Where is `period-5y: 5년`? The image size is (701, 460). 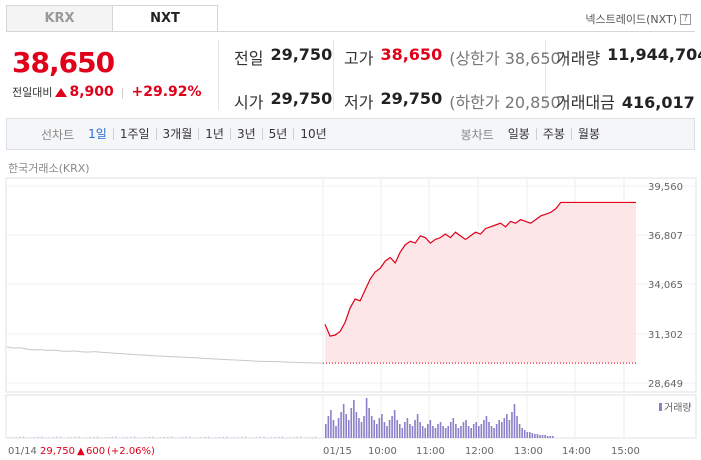
period-5y: 5년 is located at coordinates (277, 134).